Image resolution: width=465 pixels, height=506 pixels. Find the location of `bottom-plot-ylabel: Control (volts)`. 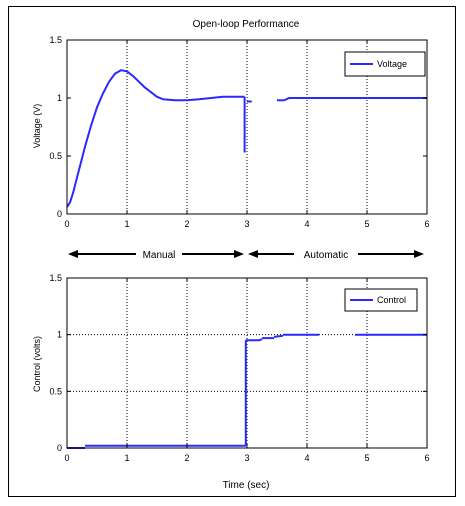

bottom-plot-ylabel: Control (volts) is located at coordinates (37, 364).